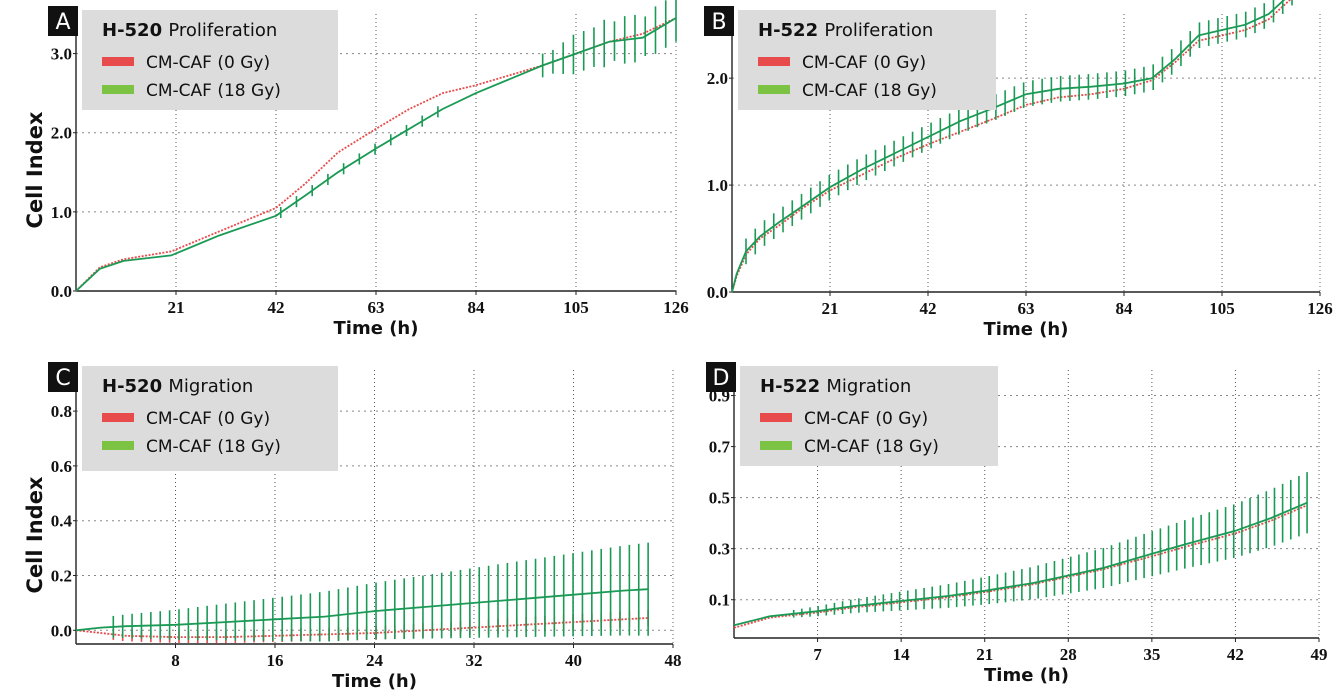 The width and height of the screenshot is (1340, 698). I want to click on x-tick-label: 14, so click(902, 654).